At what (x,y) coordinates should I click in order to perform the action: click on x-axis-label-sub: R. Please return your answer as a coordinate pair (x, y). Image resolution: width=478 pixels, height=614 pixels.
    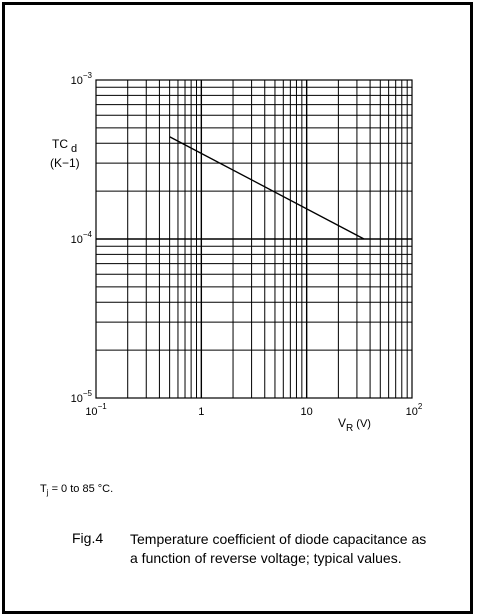
    Looking at the image, I should click on (349, 428).